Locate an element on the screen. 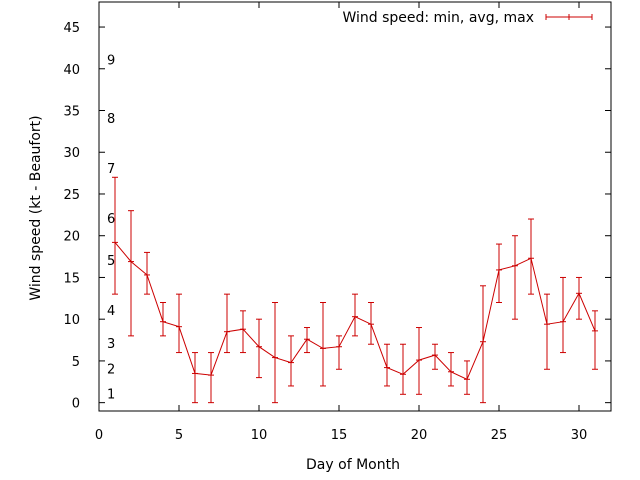  y-tick-label: 40 is located at coordinates (71, 70).